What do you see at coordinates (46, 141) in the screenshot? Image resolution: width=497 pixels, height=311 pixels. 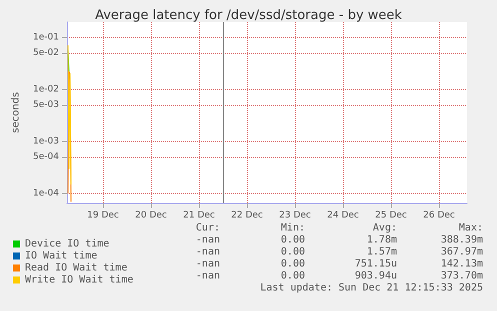 I see `y-tick-label: 1e-03` at bounding box center [46, 141].